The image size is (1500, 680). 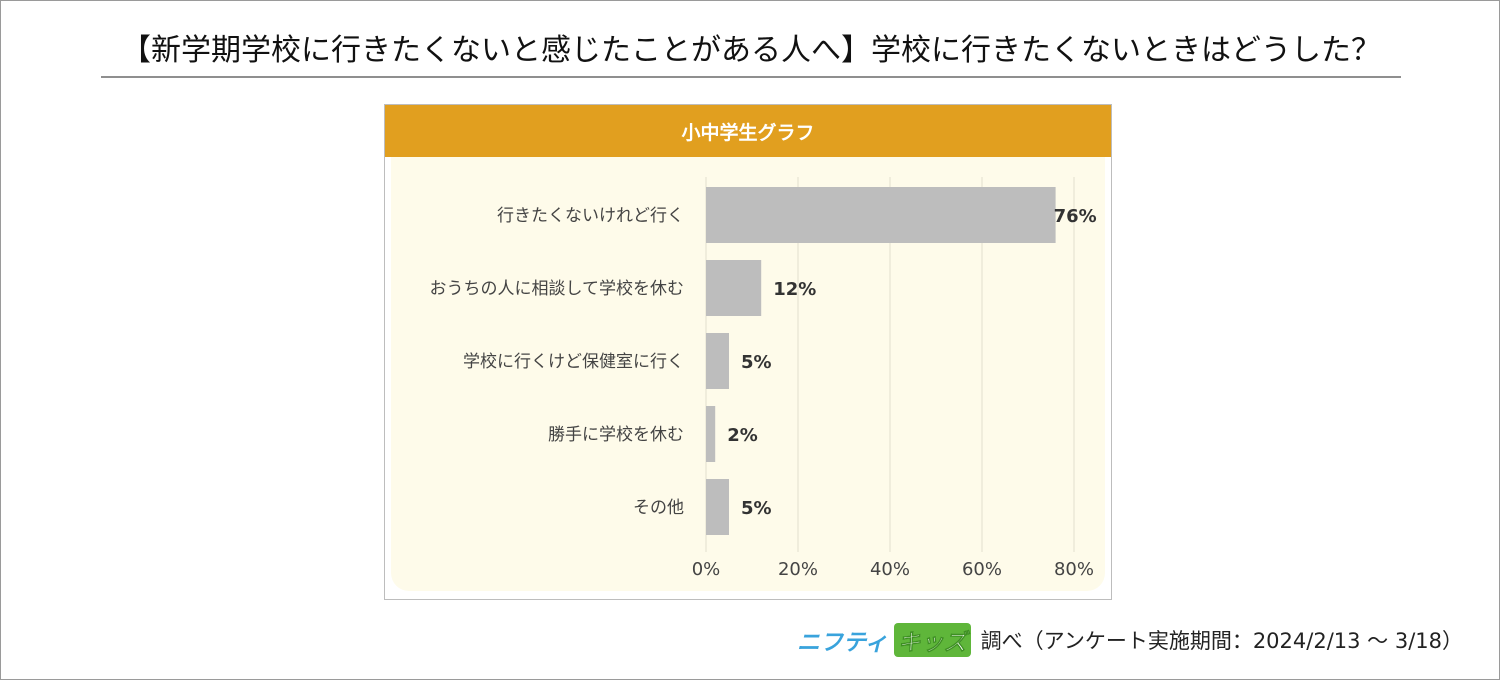 What do you see at coordinates (573, 362) in the screenshot?
I see `category-label-2: 学校に行くけど保健室に行く` at bounding box center [573, 362].